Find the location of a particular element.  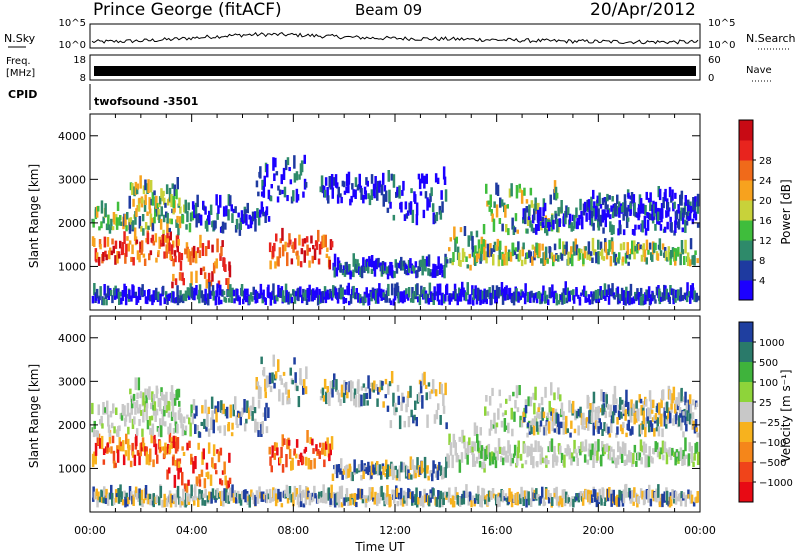

colorbar-tick-label: 4 is located at coordinates (762, 281).